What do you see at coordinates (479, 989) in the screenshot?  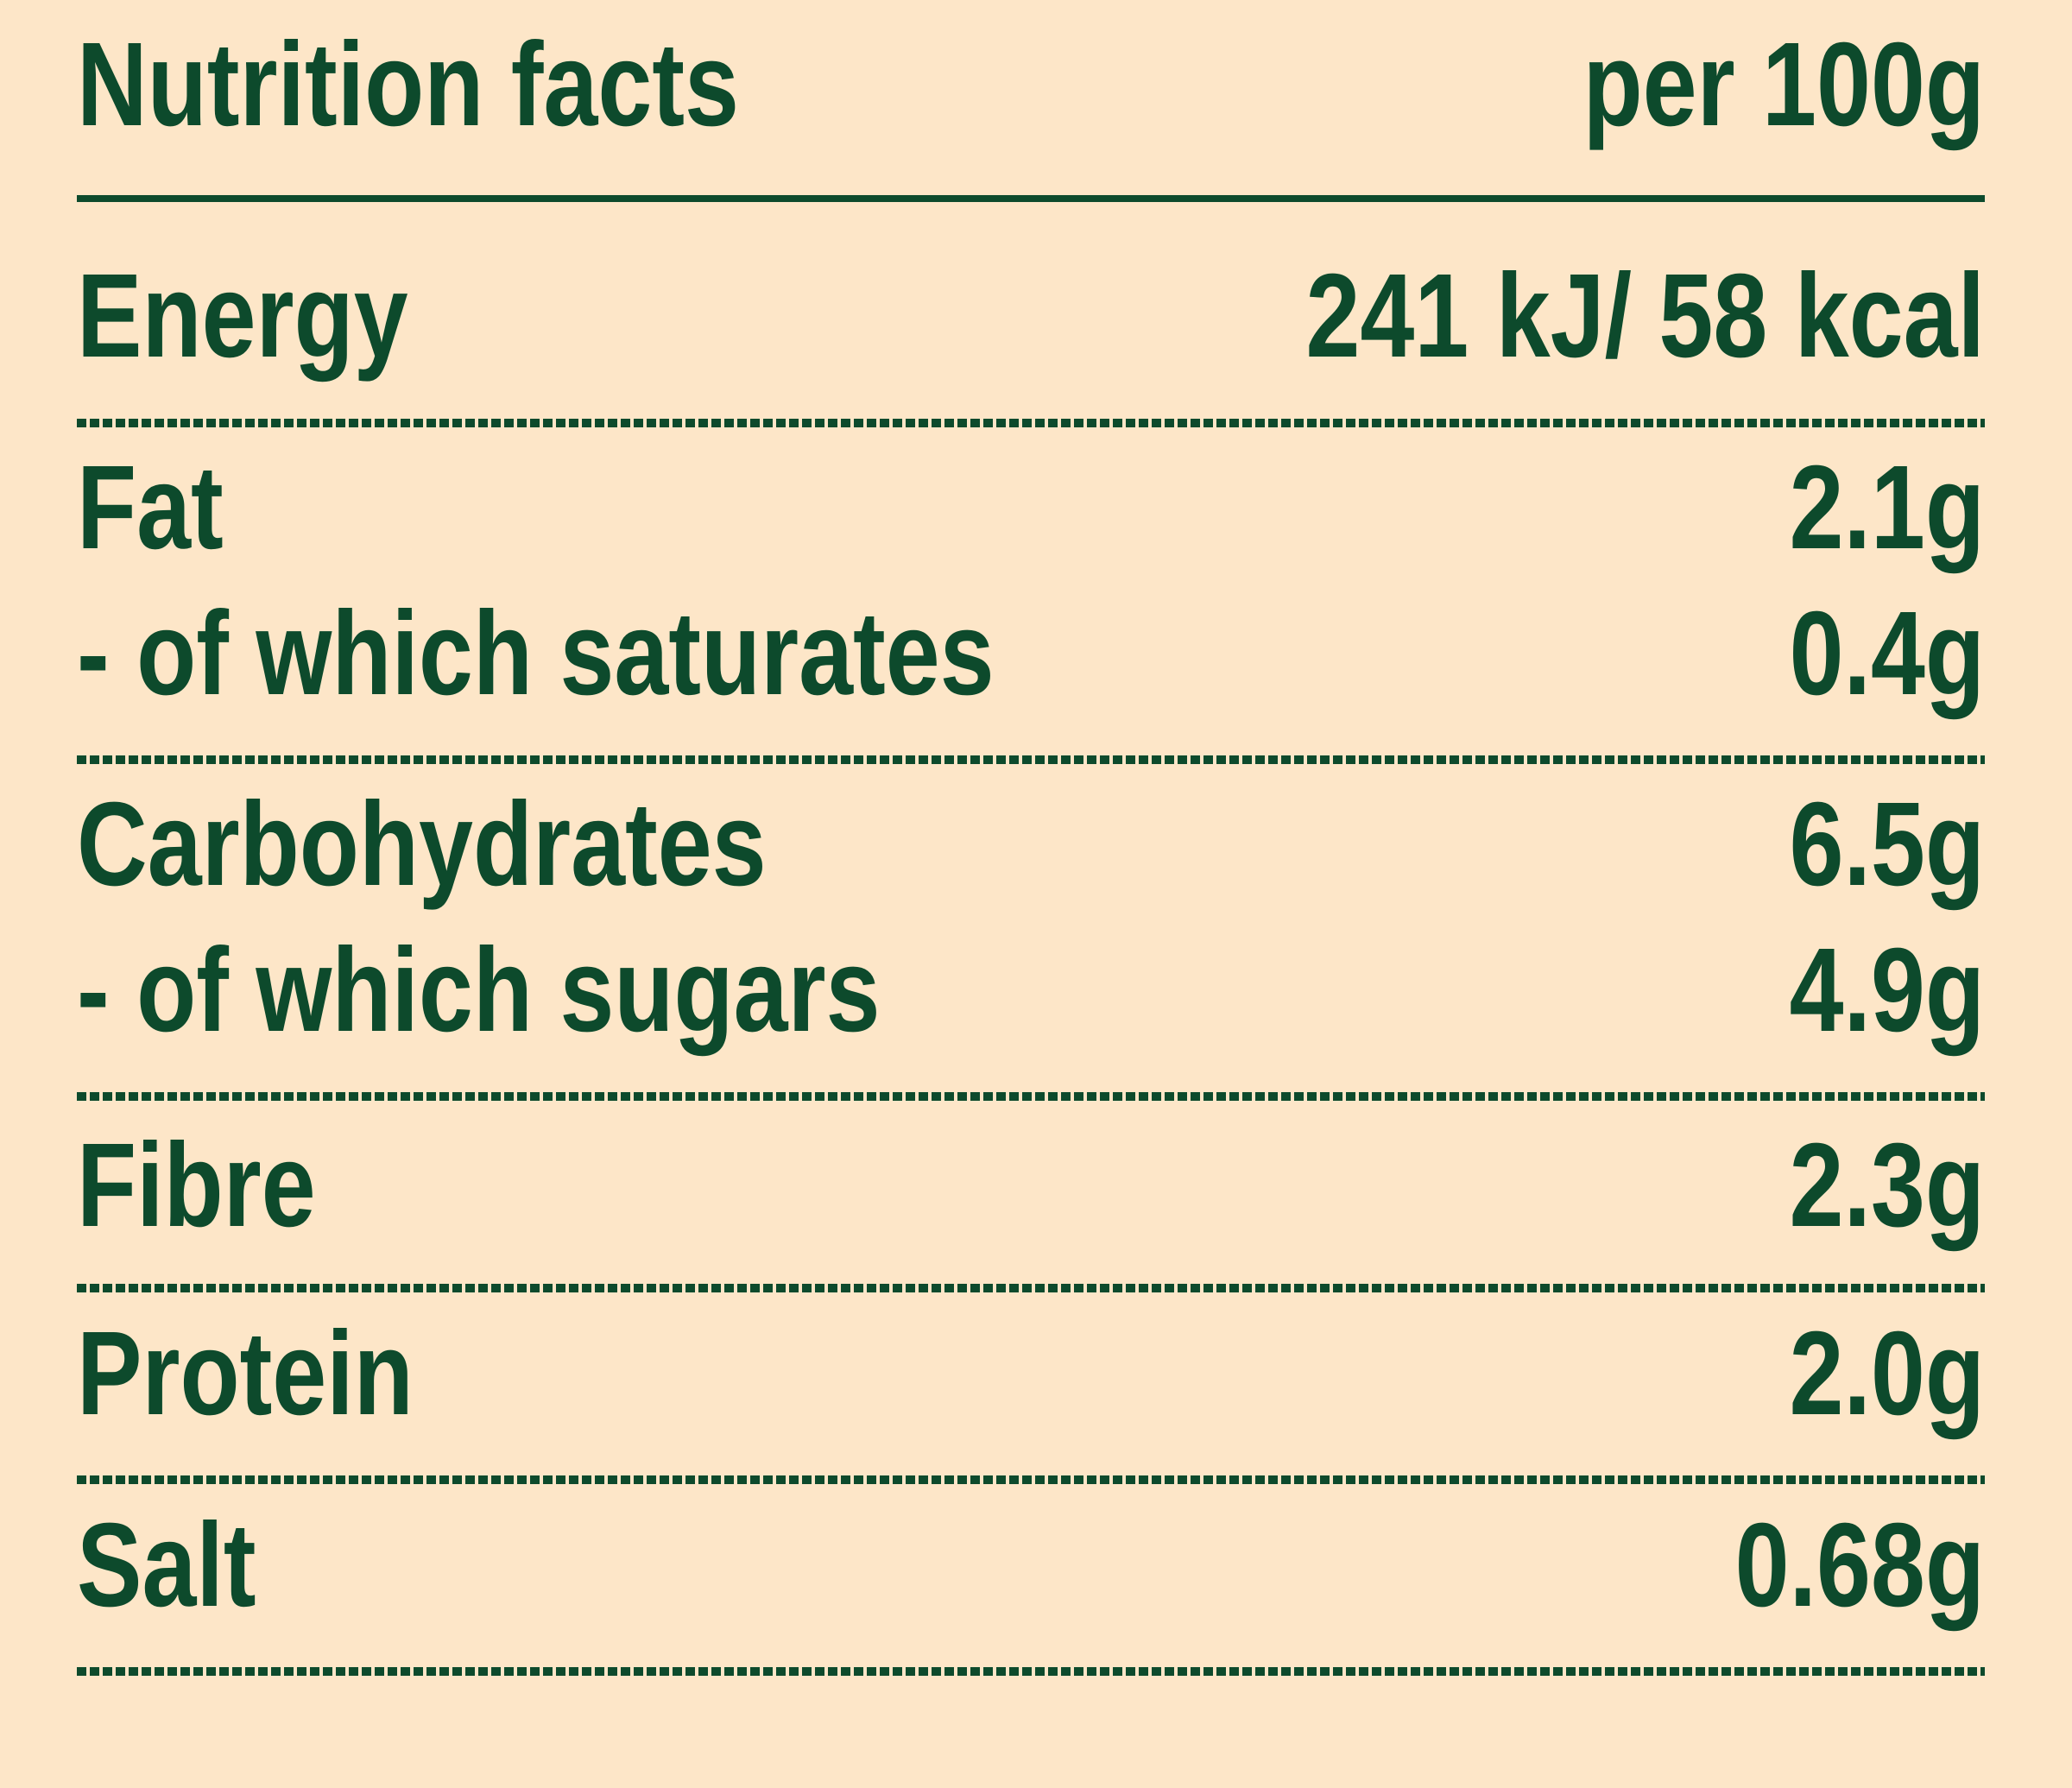 I see `nutrient-label: - of which sugars` at bounding box center [479, 989].